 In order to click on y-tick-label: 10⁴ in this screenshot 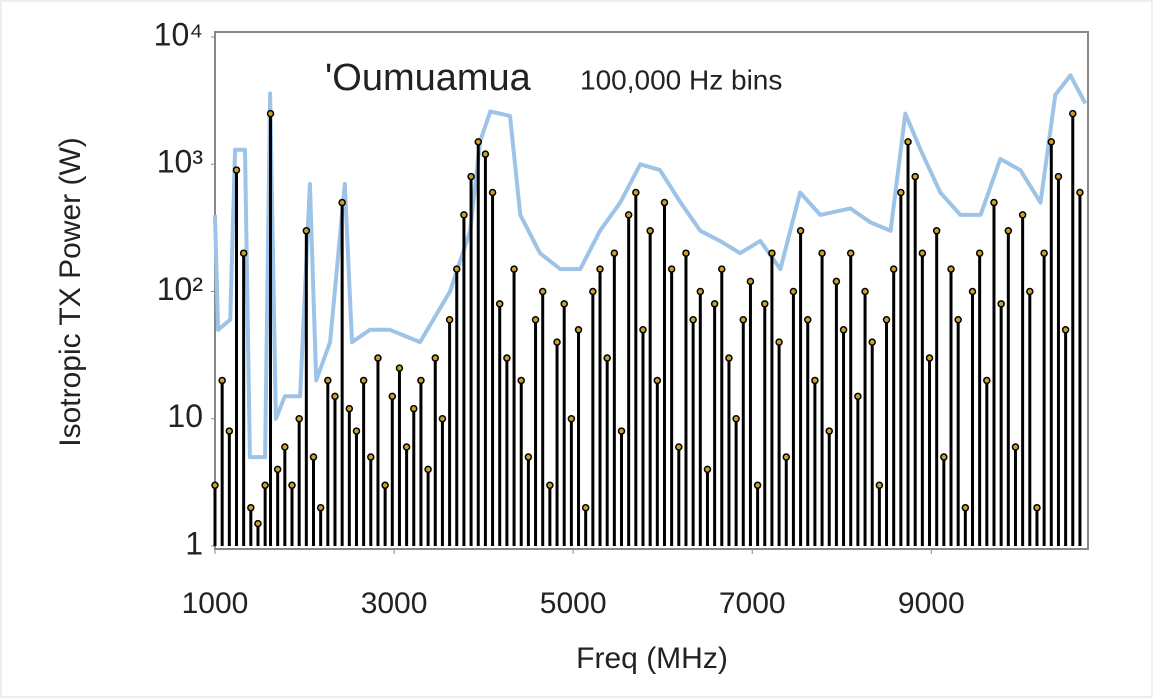, I will do `click(178, 34)`.